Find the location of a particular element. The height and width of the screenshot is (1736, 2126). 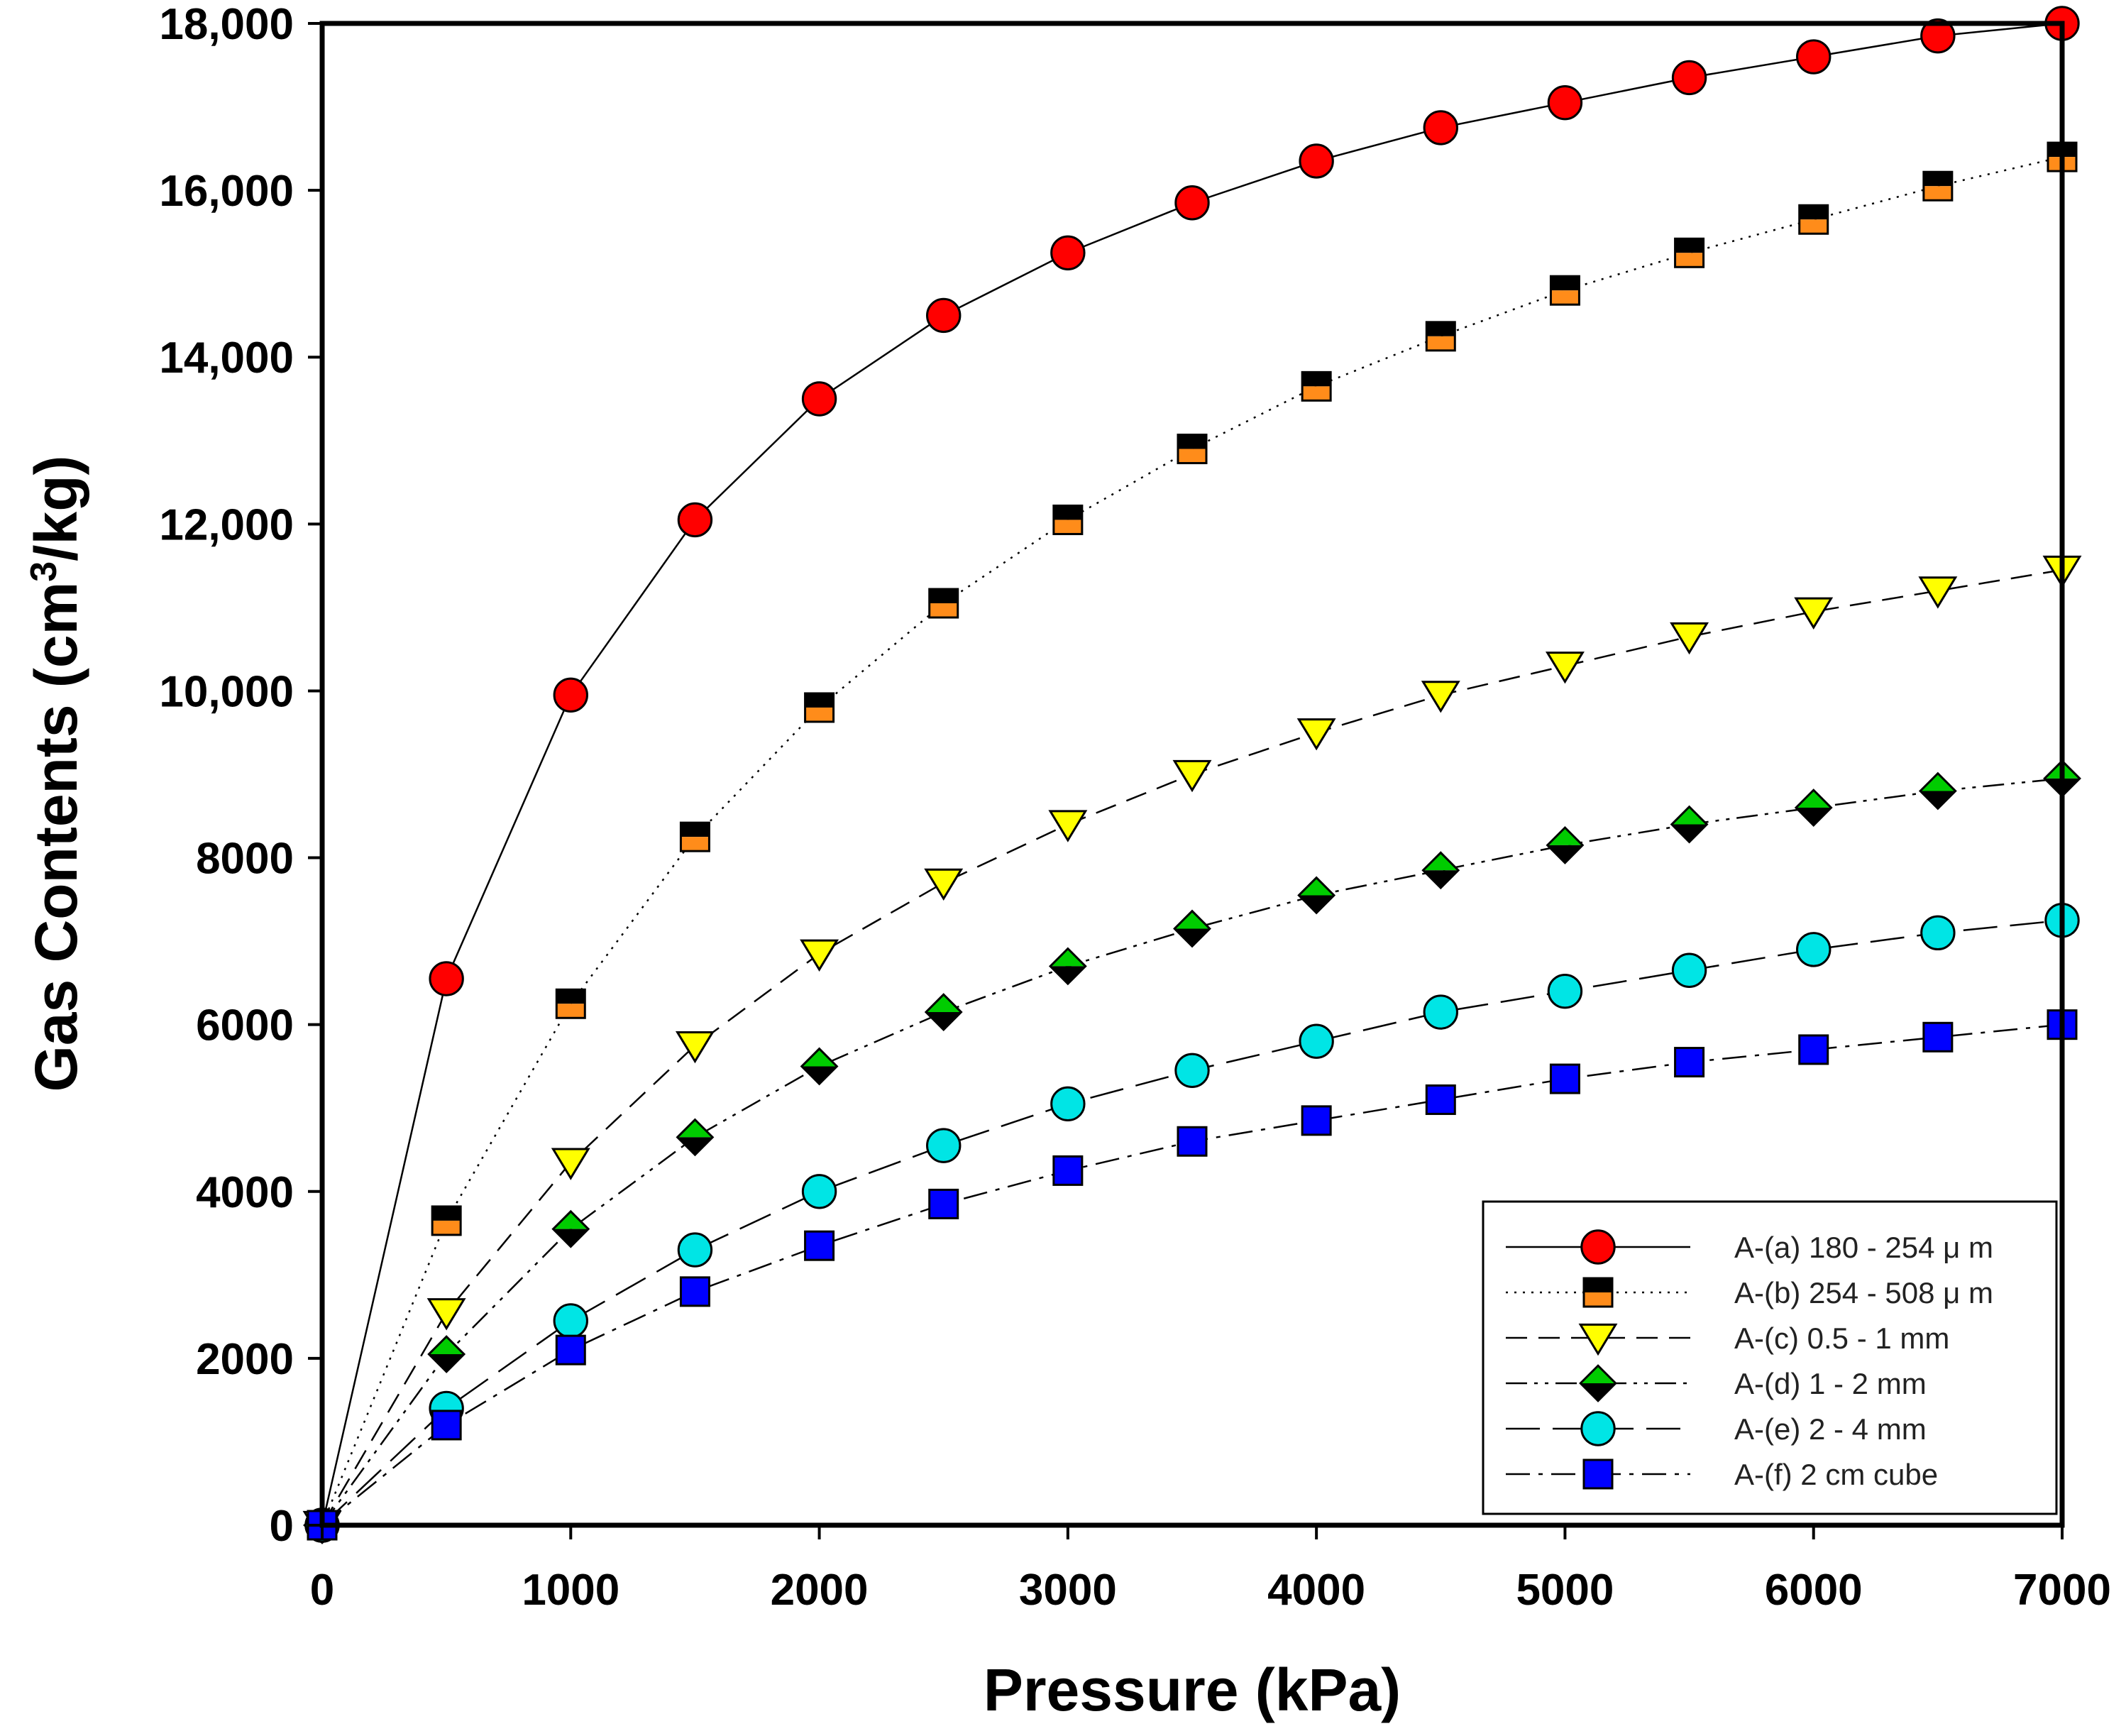

series-3-point-5-border is located at coordinates (943, 1012).